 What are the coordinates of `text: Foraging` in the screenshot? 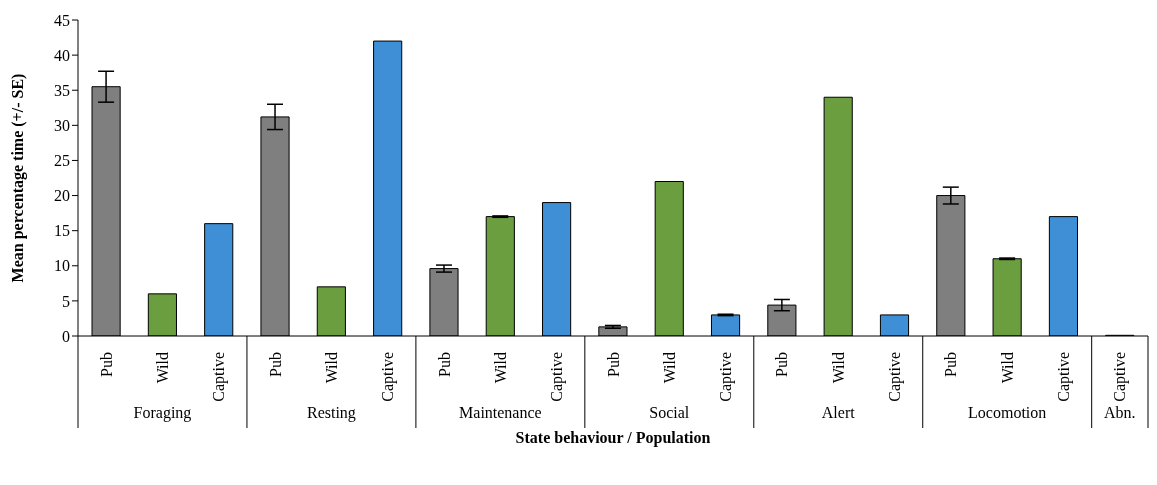 It's located at (162, 413).